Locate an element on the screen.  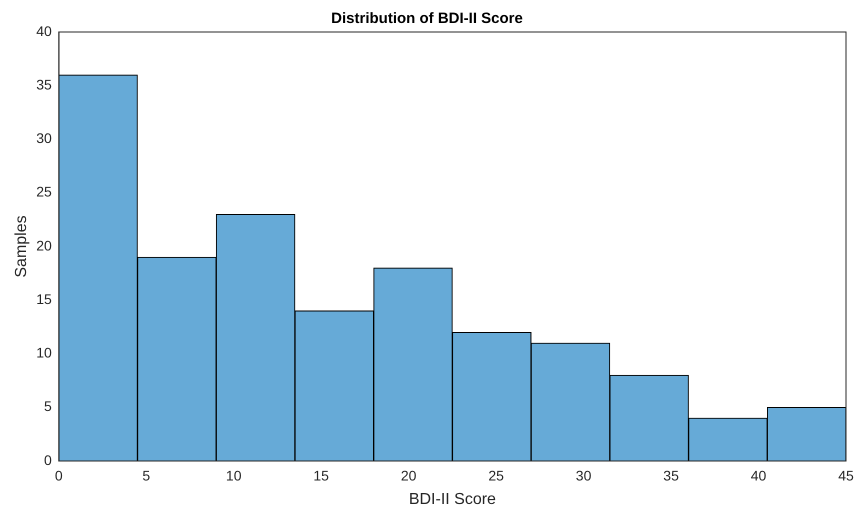
x-tick-label: 15 is located at coordinates (321, 475).